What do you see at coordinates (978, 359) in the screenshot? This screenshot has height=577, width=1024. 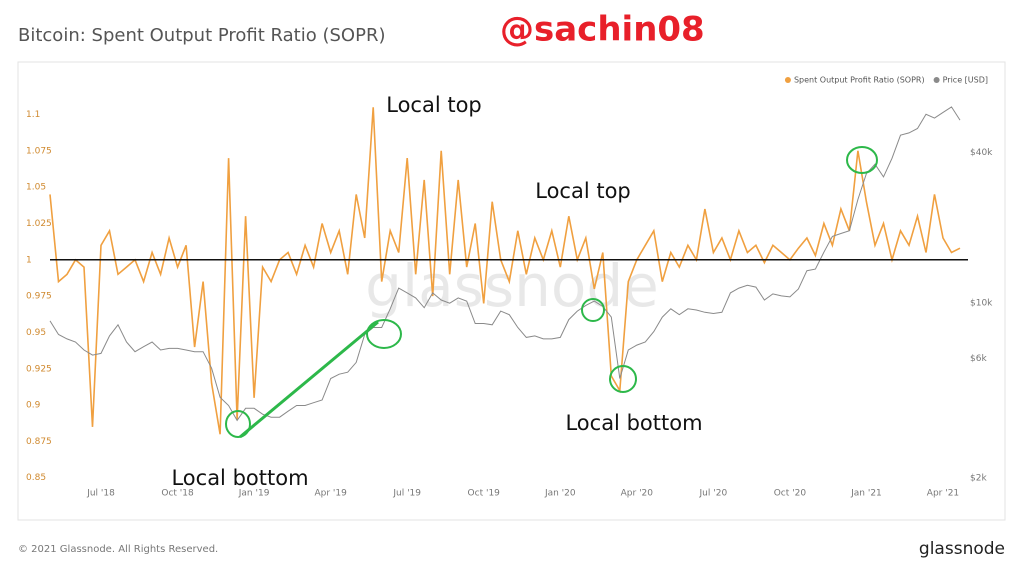 I see `y2-tick-label: $6k` at bounding box center [978, 359].